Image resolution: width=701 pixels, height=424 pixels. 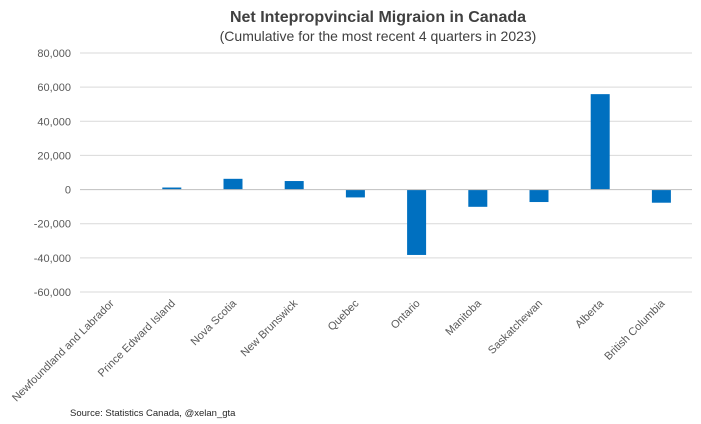 I want to click on y-tick-label: 20,000, so click(x=54, y=156).